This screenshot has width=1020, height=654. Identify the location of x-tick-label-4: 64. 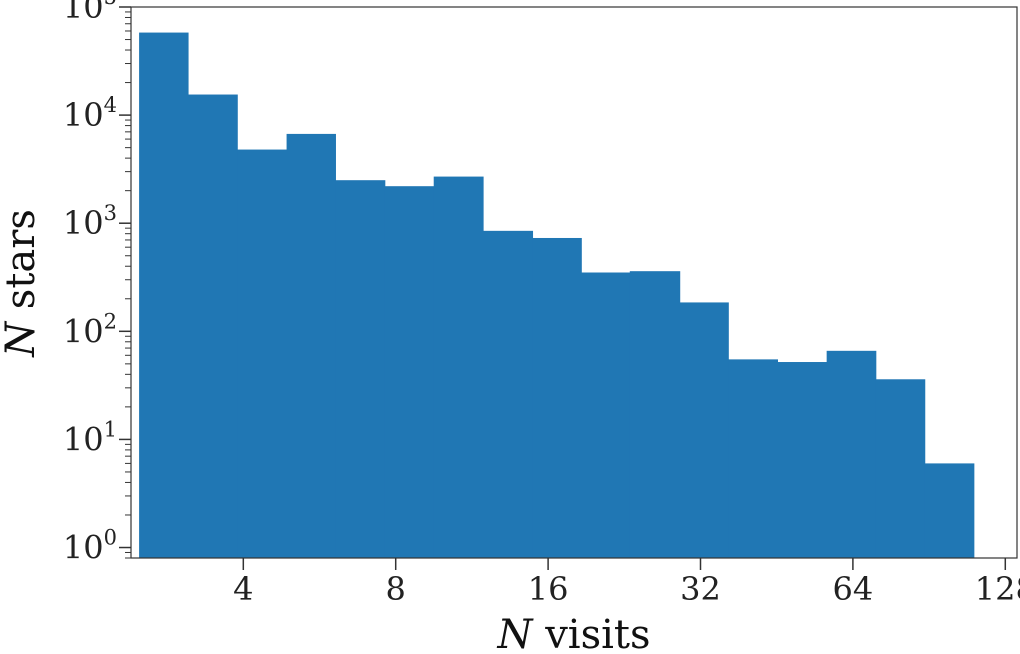
(853, 589).